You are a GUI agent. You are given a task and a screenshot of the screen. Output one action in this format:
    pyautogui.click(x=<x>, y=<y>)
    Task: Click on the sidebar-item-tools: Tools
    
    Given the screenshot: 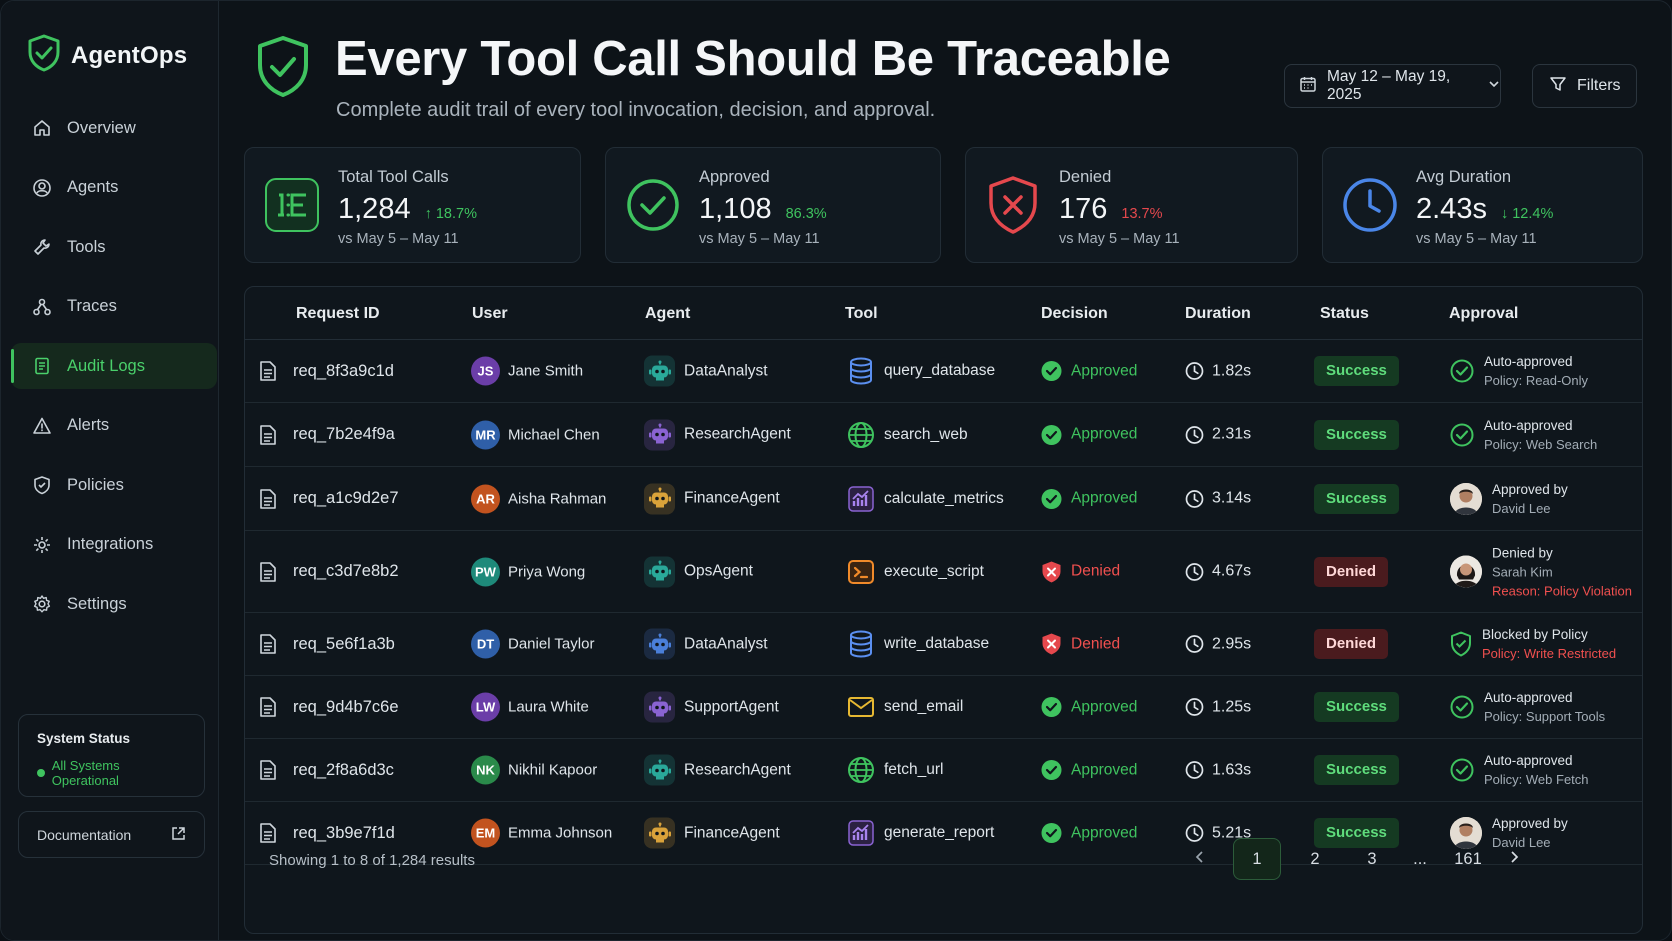 What is the action you would take?
    pyautogui.click(x=114, y=247)
    